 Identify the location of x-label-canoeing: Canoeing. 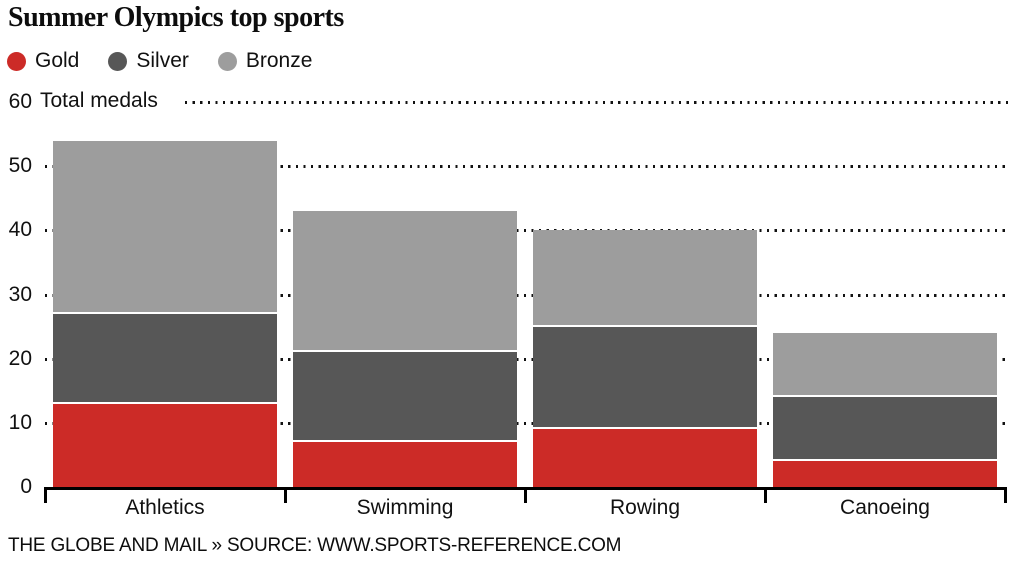
(885, 507).